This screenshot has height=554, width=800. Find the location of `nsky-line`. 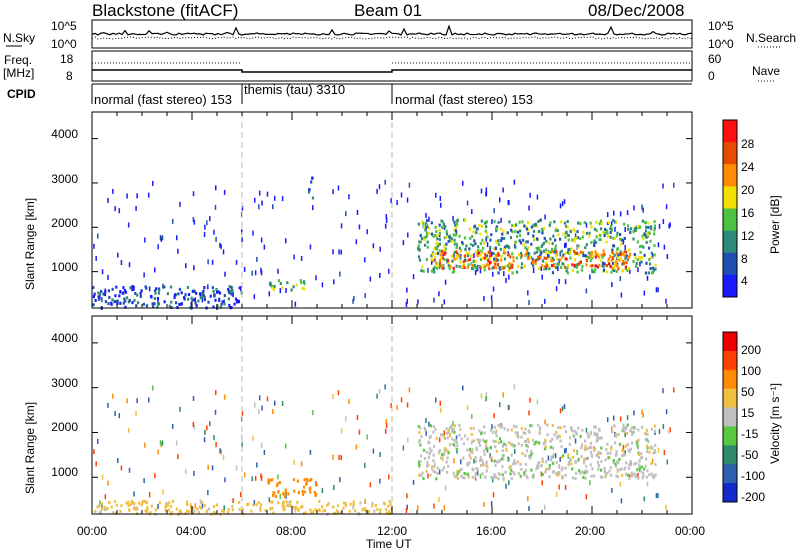

nsky-line is located at coordinates (392, 30).